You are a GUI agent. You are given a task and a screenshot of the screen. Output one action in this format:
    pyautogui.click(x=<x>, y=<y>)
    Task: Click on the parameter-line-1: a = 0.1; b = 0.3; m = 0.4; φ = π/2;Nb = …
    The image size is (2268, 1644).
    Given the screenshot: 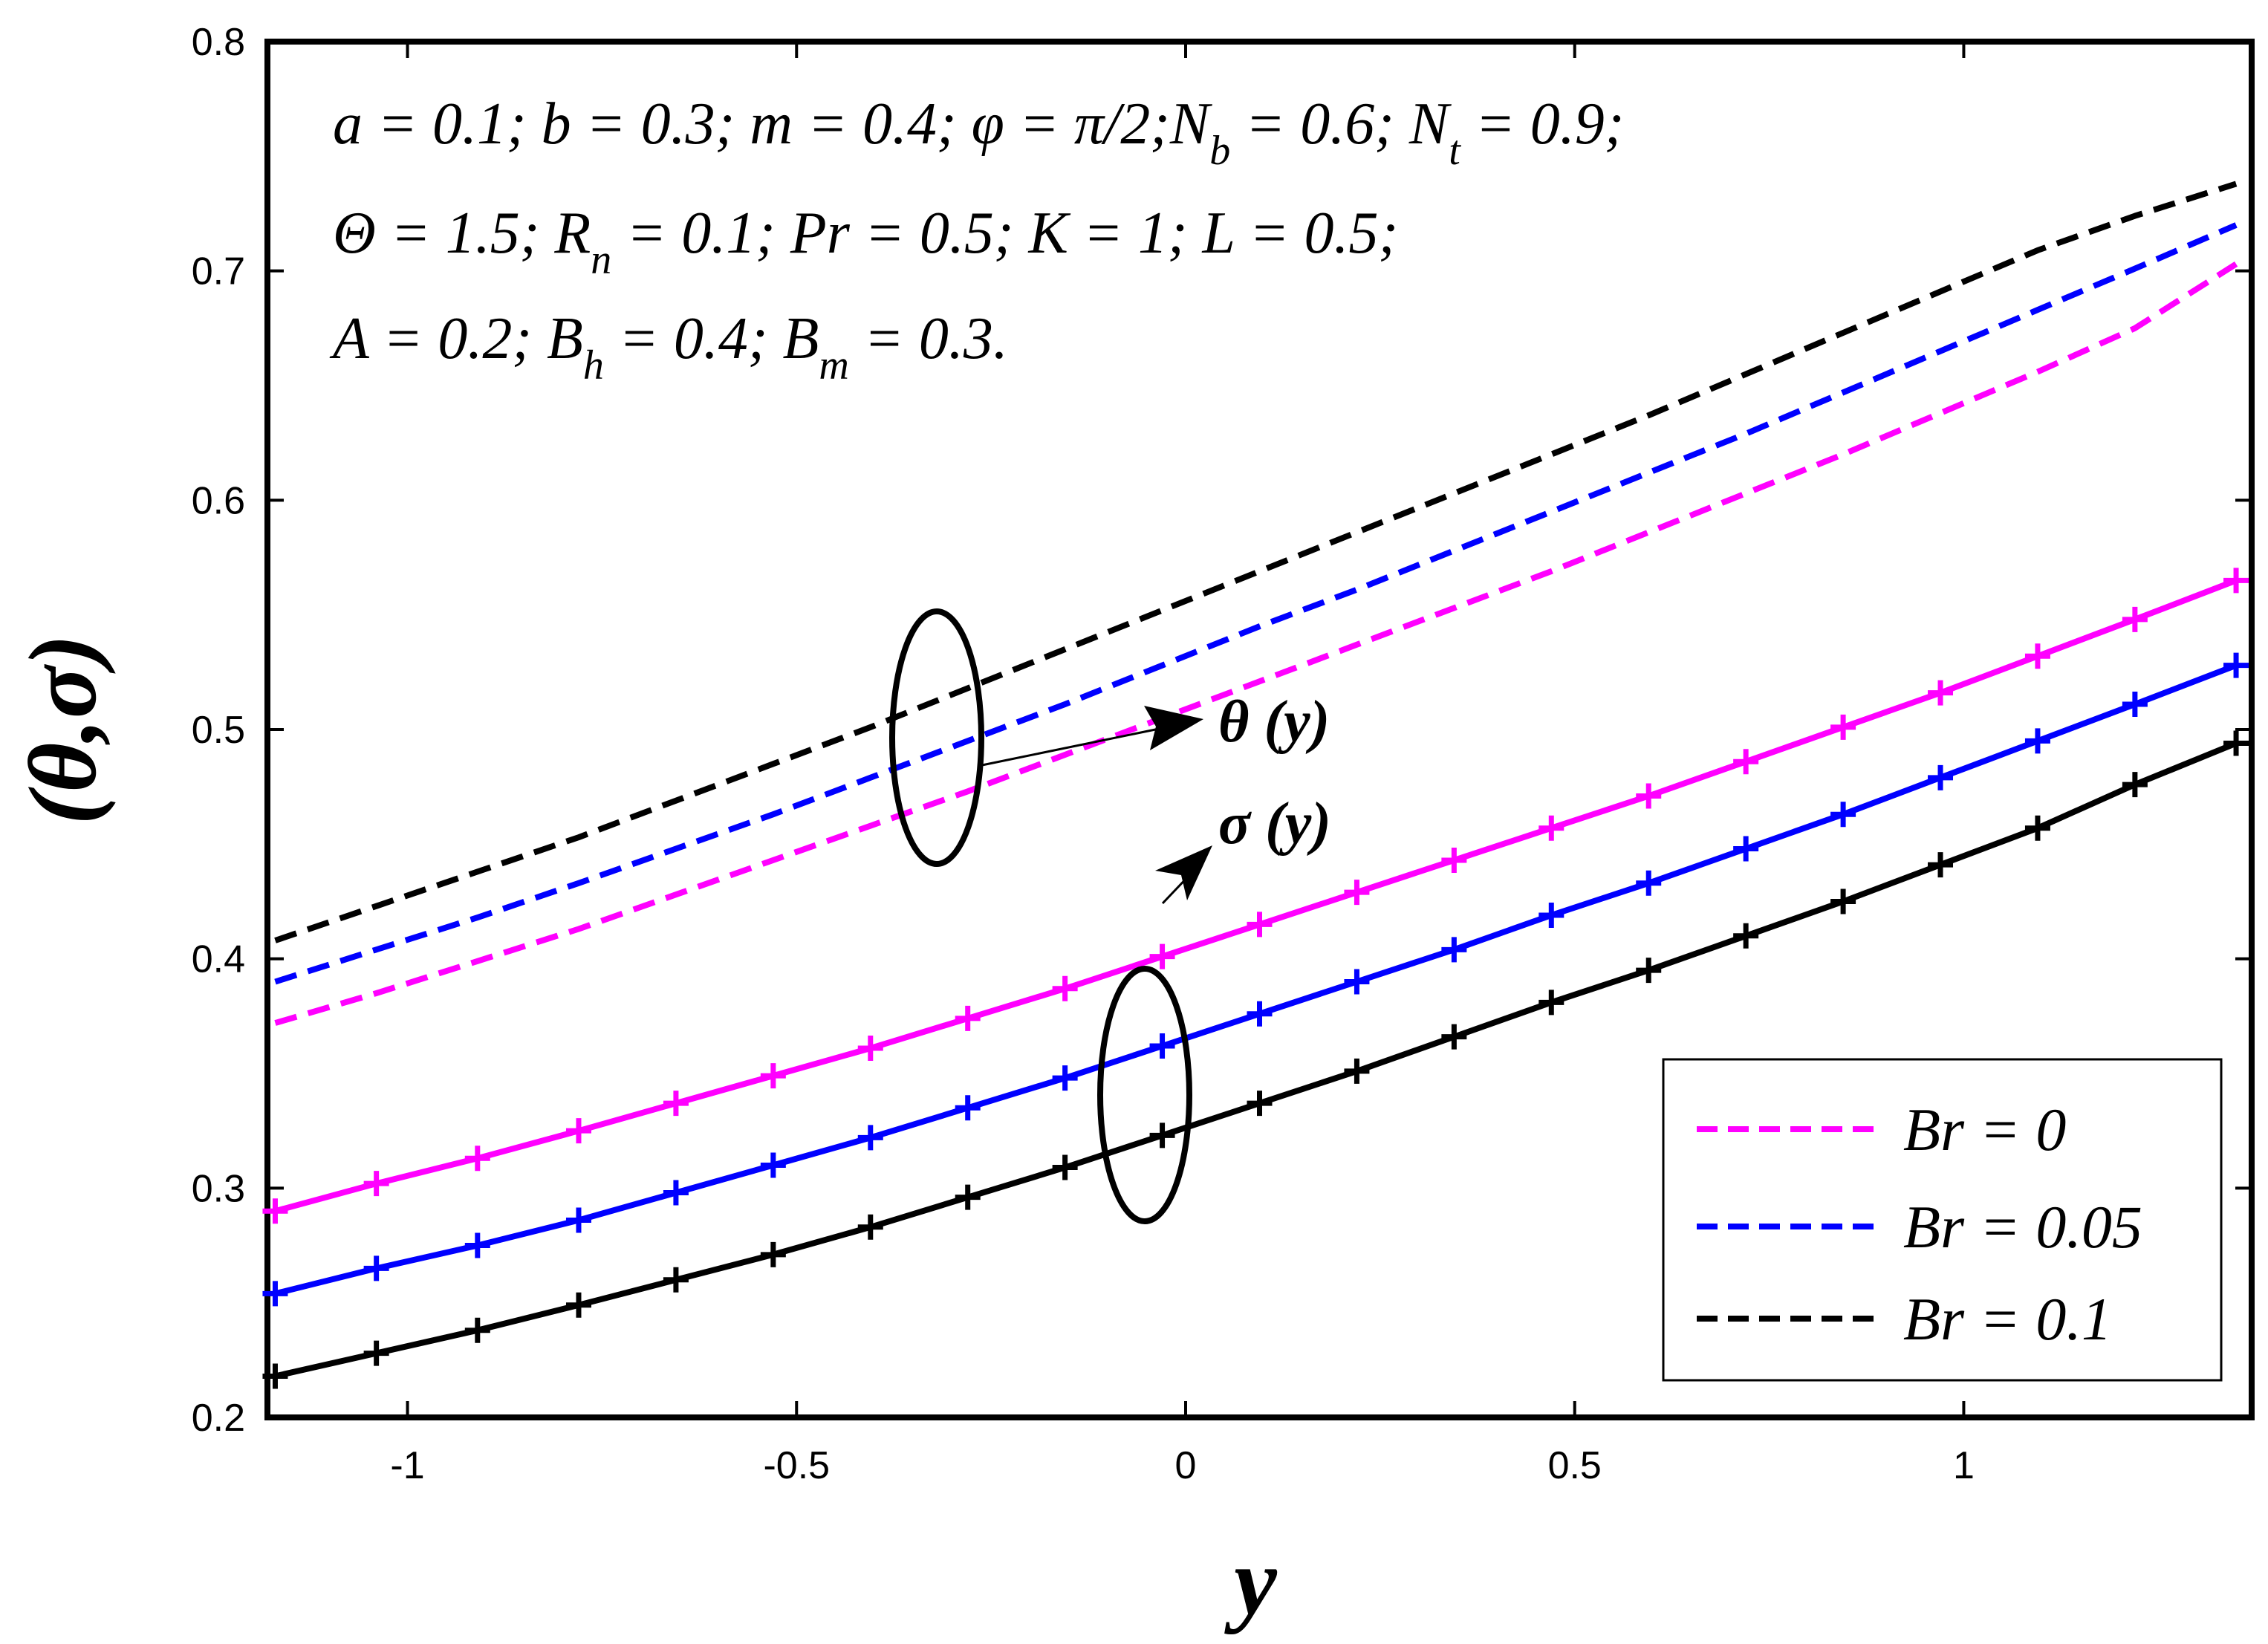 What is the action you would take?
    pyautogui.click(x=978, y=132)
    